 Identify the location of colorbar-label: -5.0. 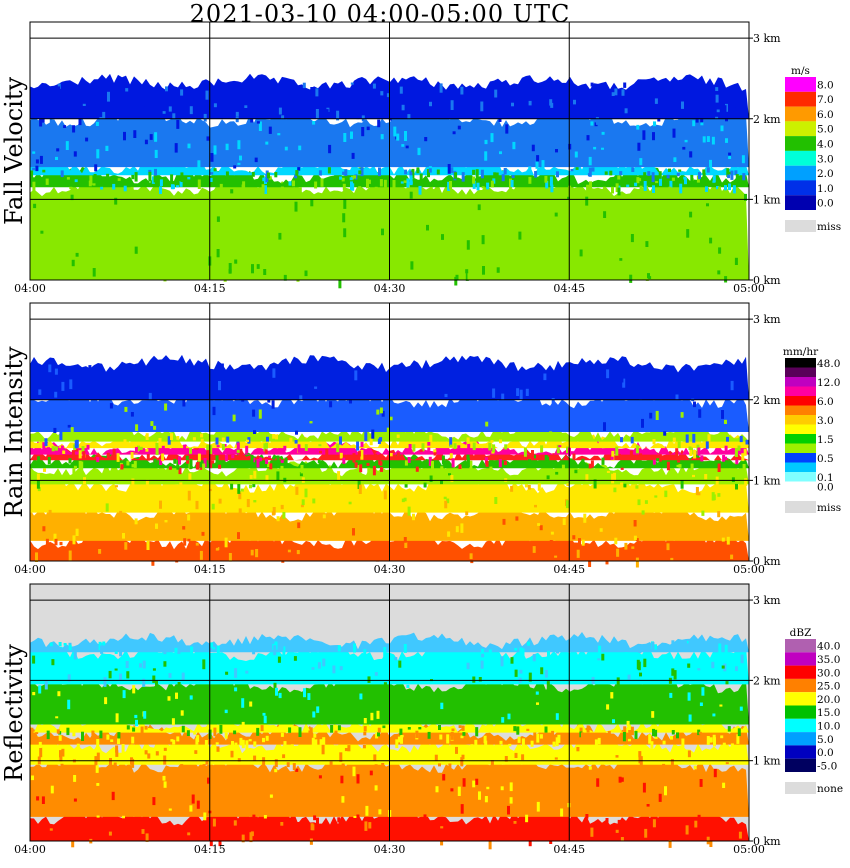
(827, 766).